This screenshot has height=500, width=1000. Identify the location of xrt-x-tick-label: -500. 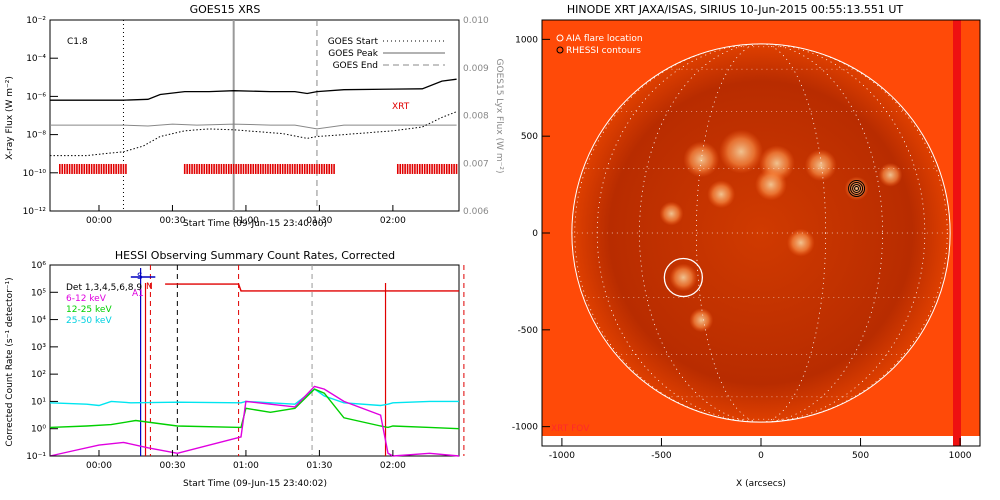
(661, 456).